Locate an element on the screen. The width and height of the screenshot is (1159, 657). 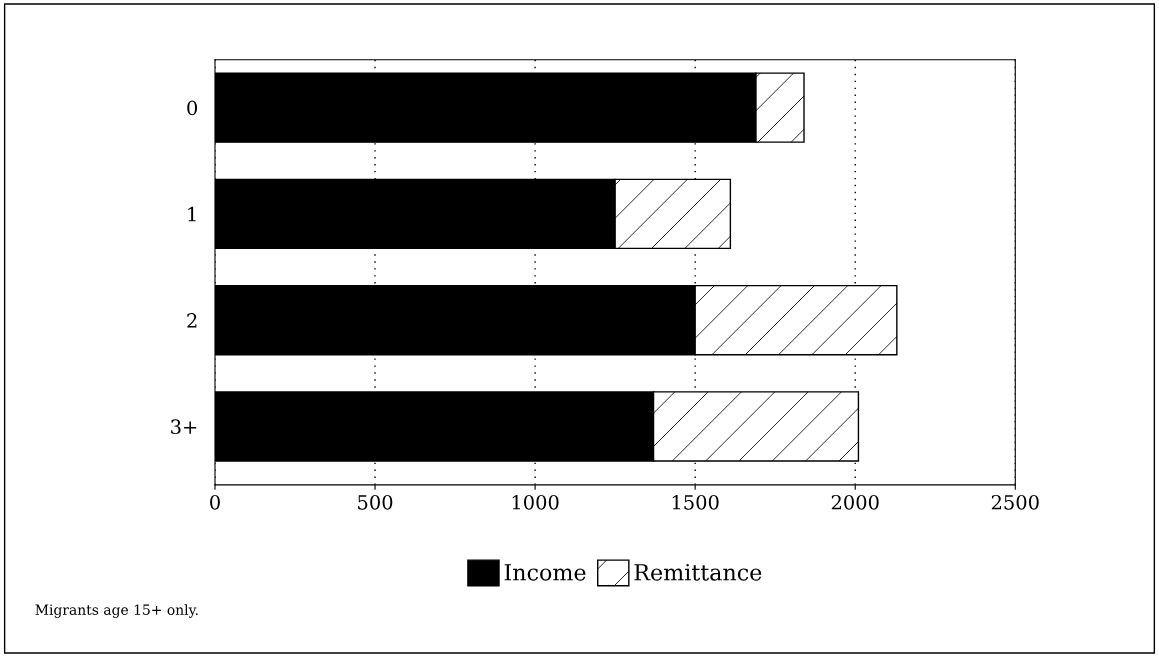
x-tick-label: 1000 is located at coordinates (535, 502).